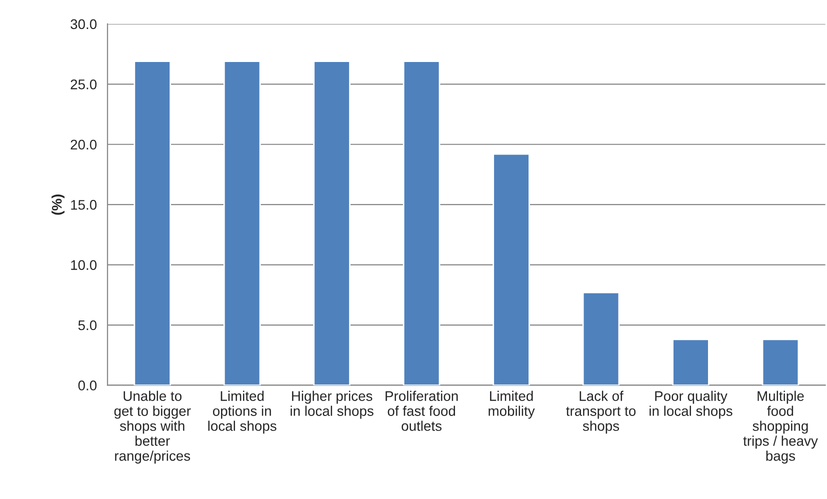  What do you see at coordinates (422, 410) in the screenshot?
I see `x-tick-label: Proliferation of fast food outlets` at bounding box center [422, 410].